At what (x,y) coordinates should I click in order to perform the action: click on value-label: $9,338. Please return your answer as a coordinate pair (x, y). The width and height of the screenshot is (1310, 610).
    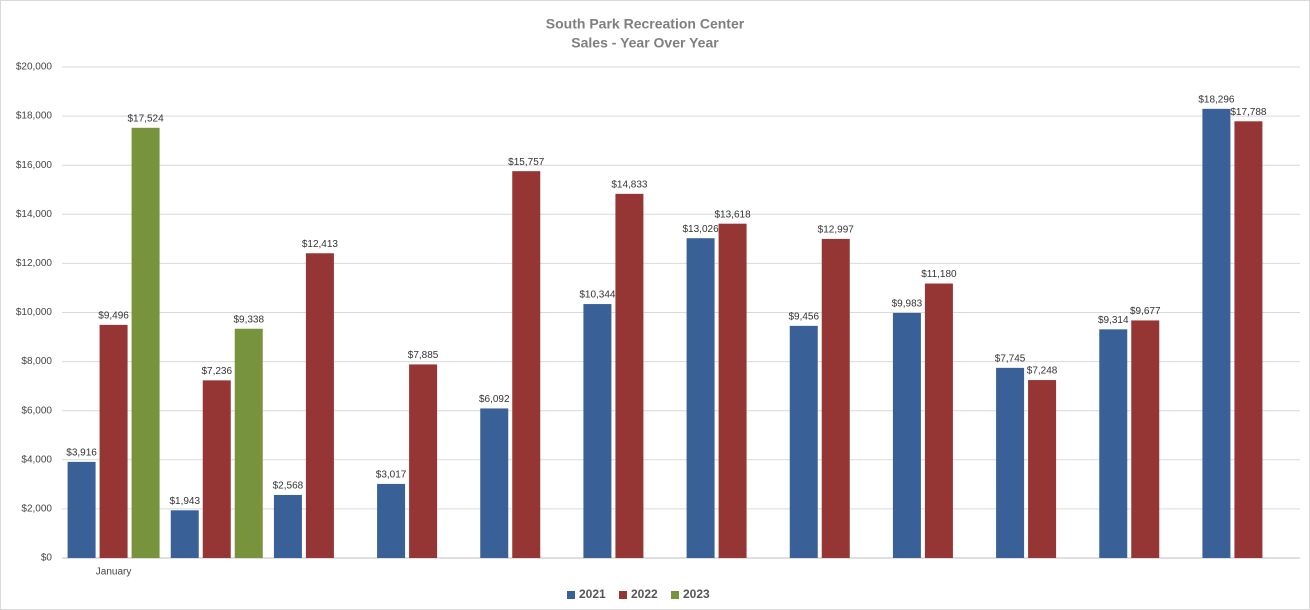
    Looking at the image, I should click on (248, 319).